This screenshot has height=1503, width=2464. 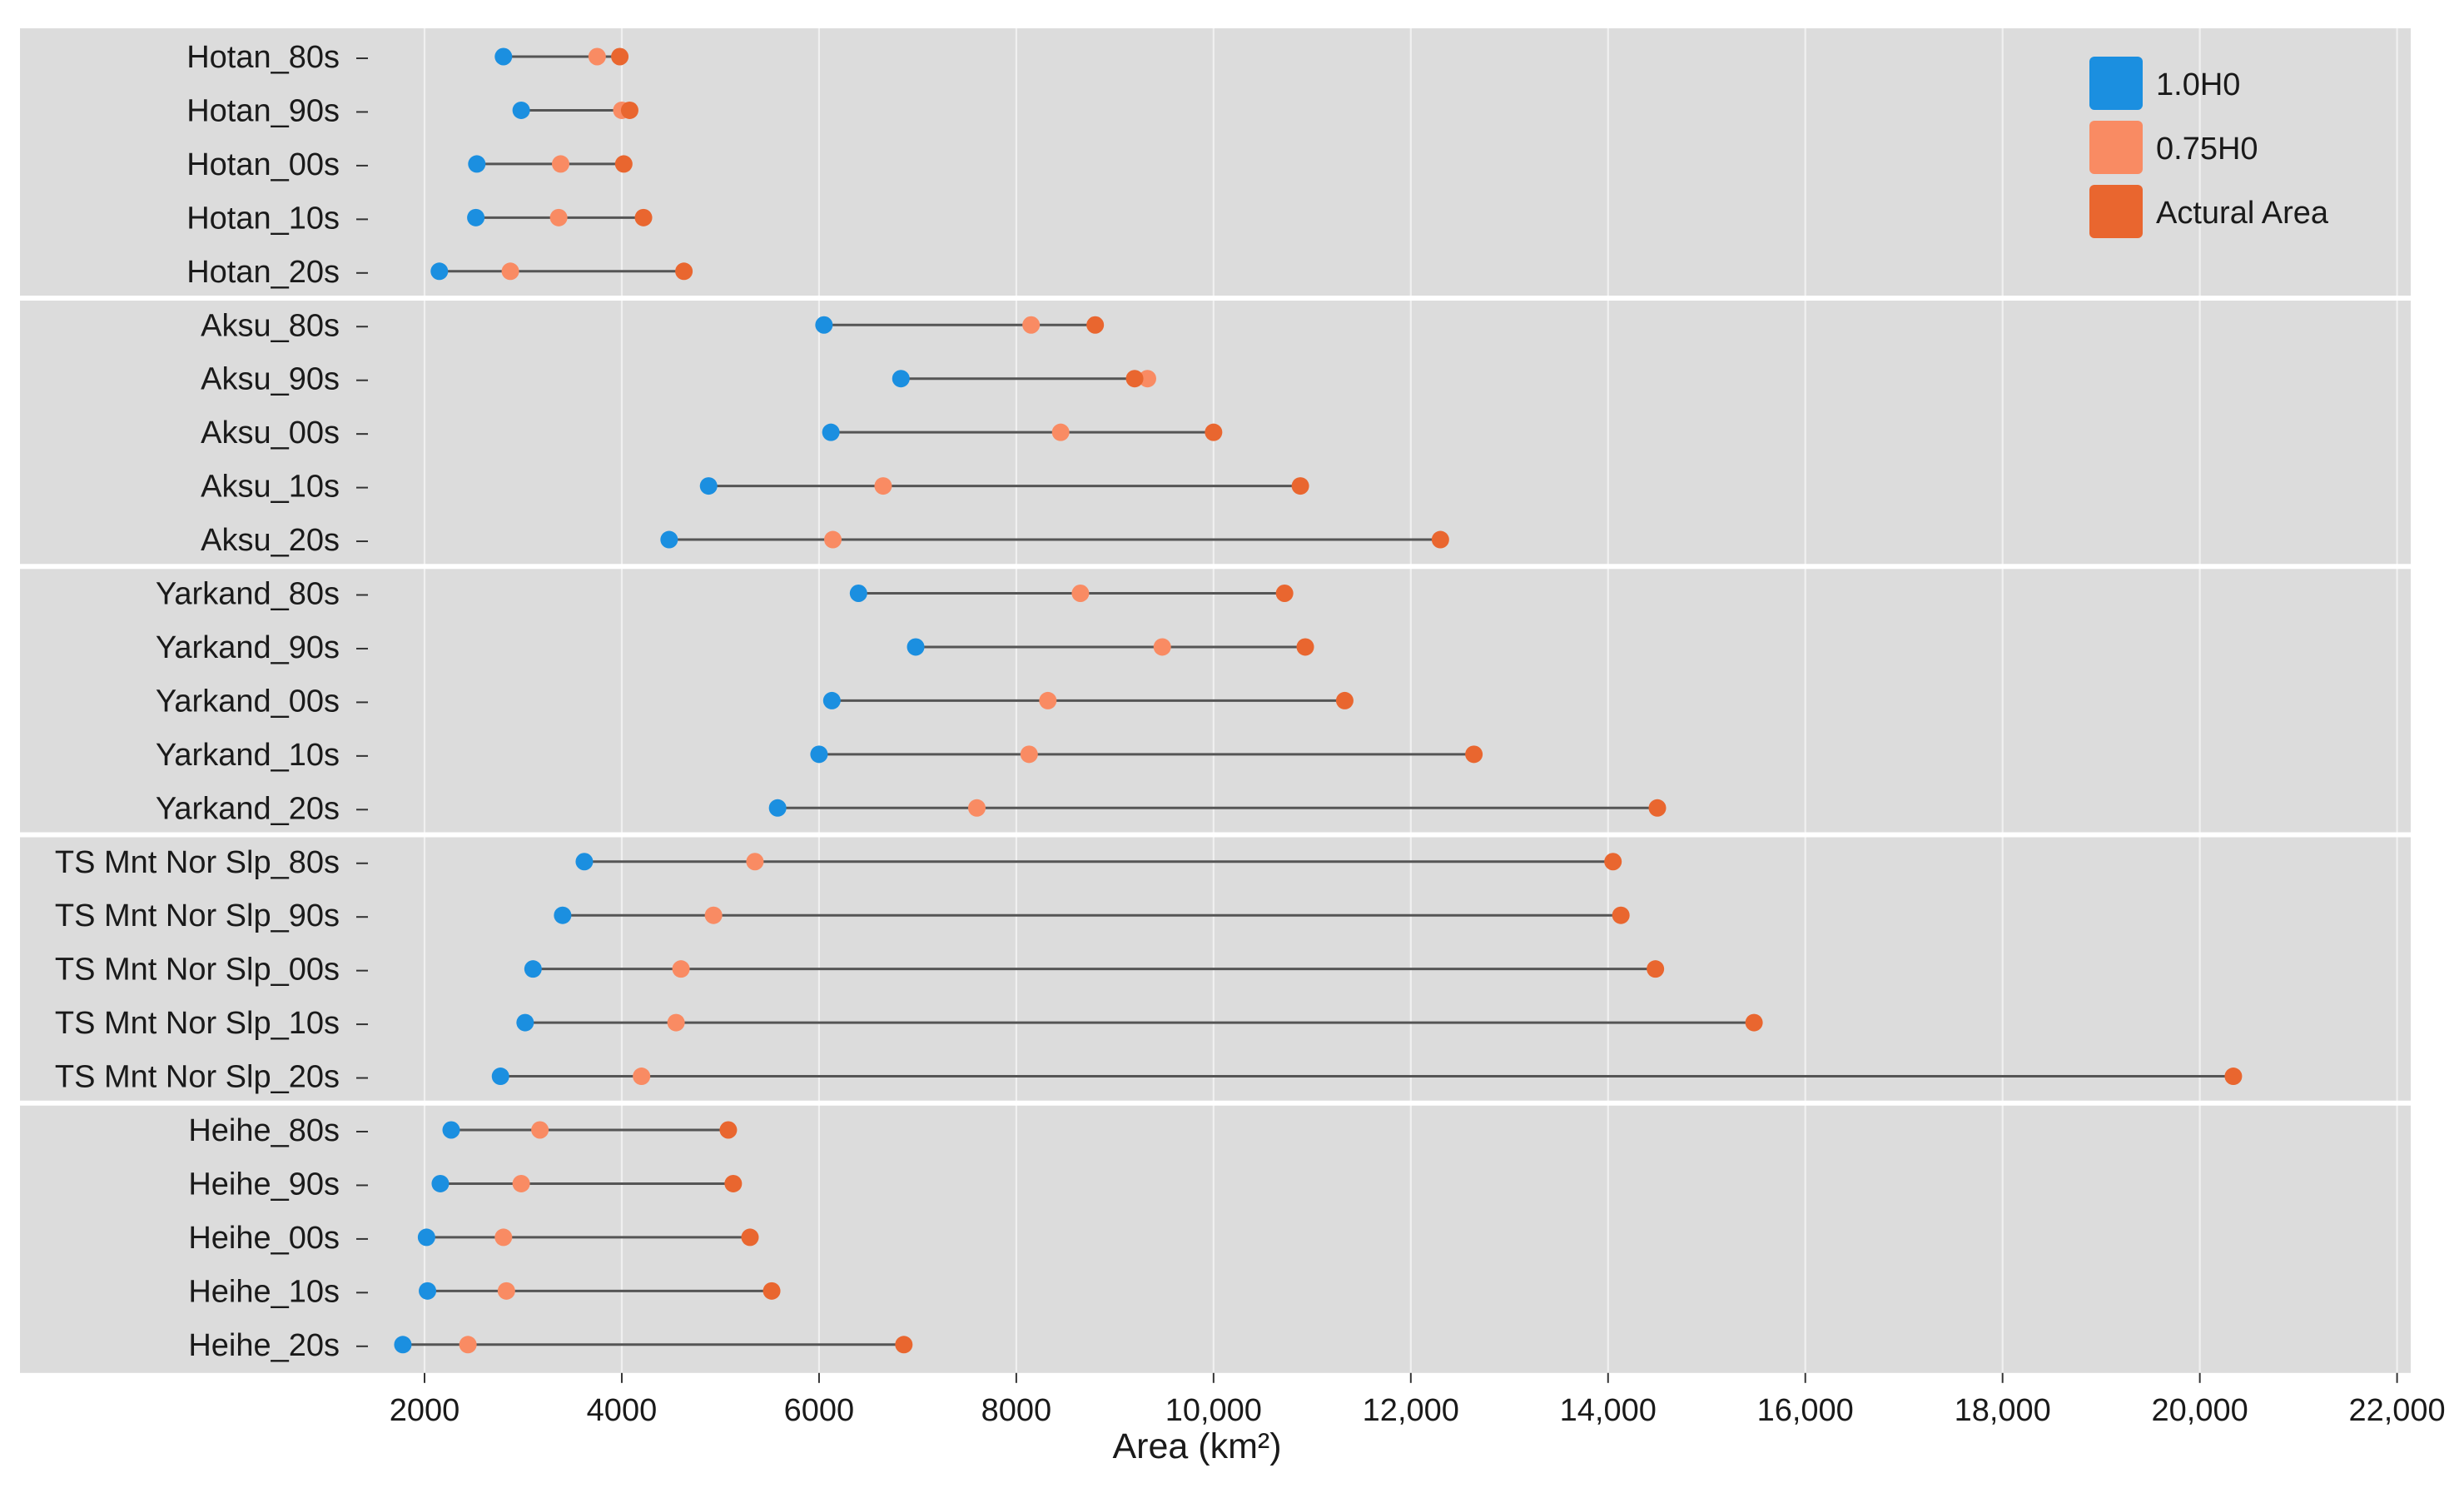 I want to click on legend-label-actual: Actural Area, so click(x=2243, y=213).